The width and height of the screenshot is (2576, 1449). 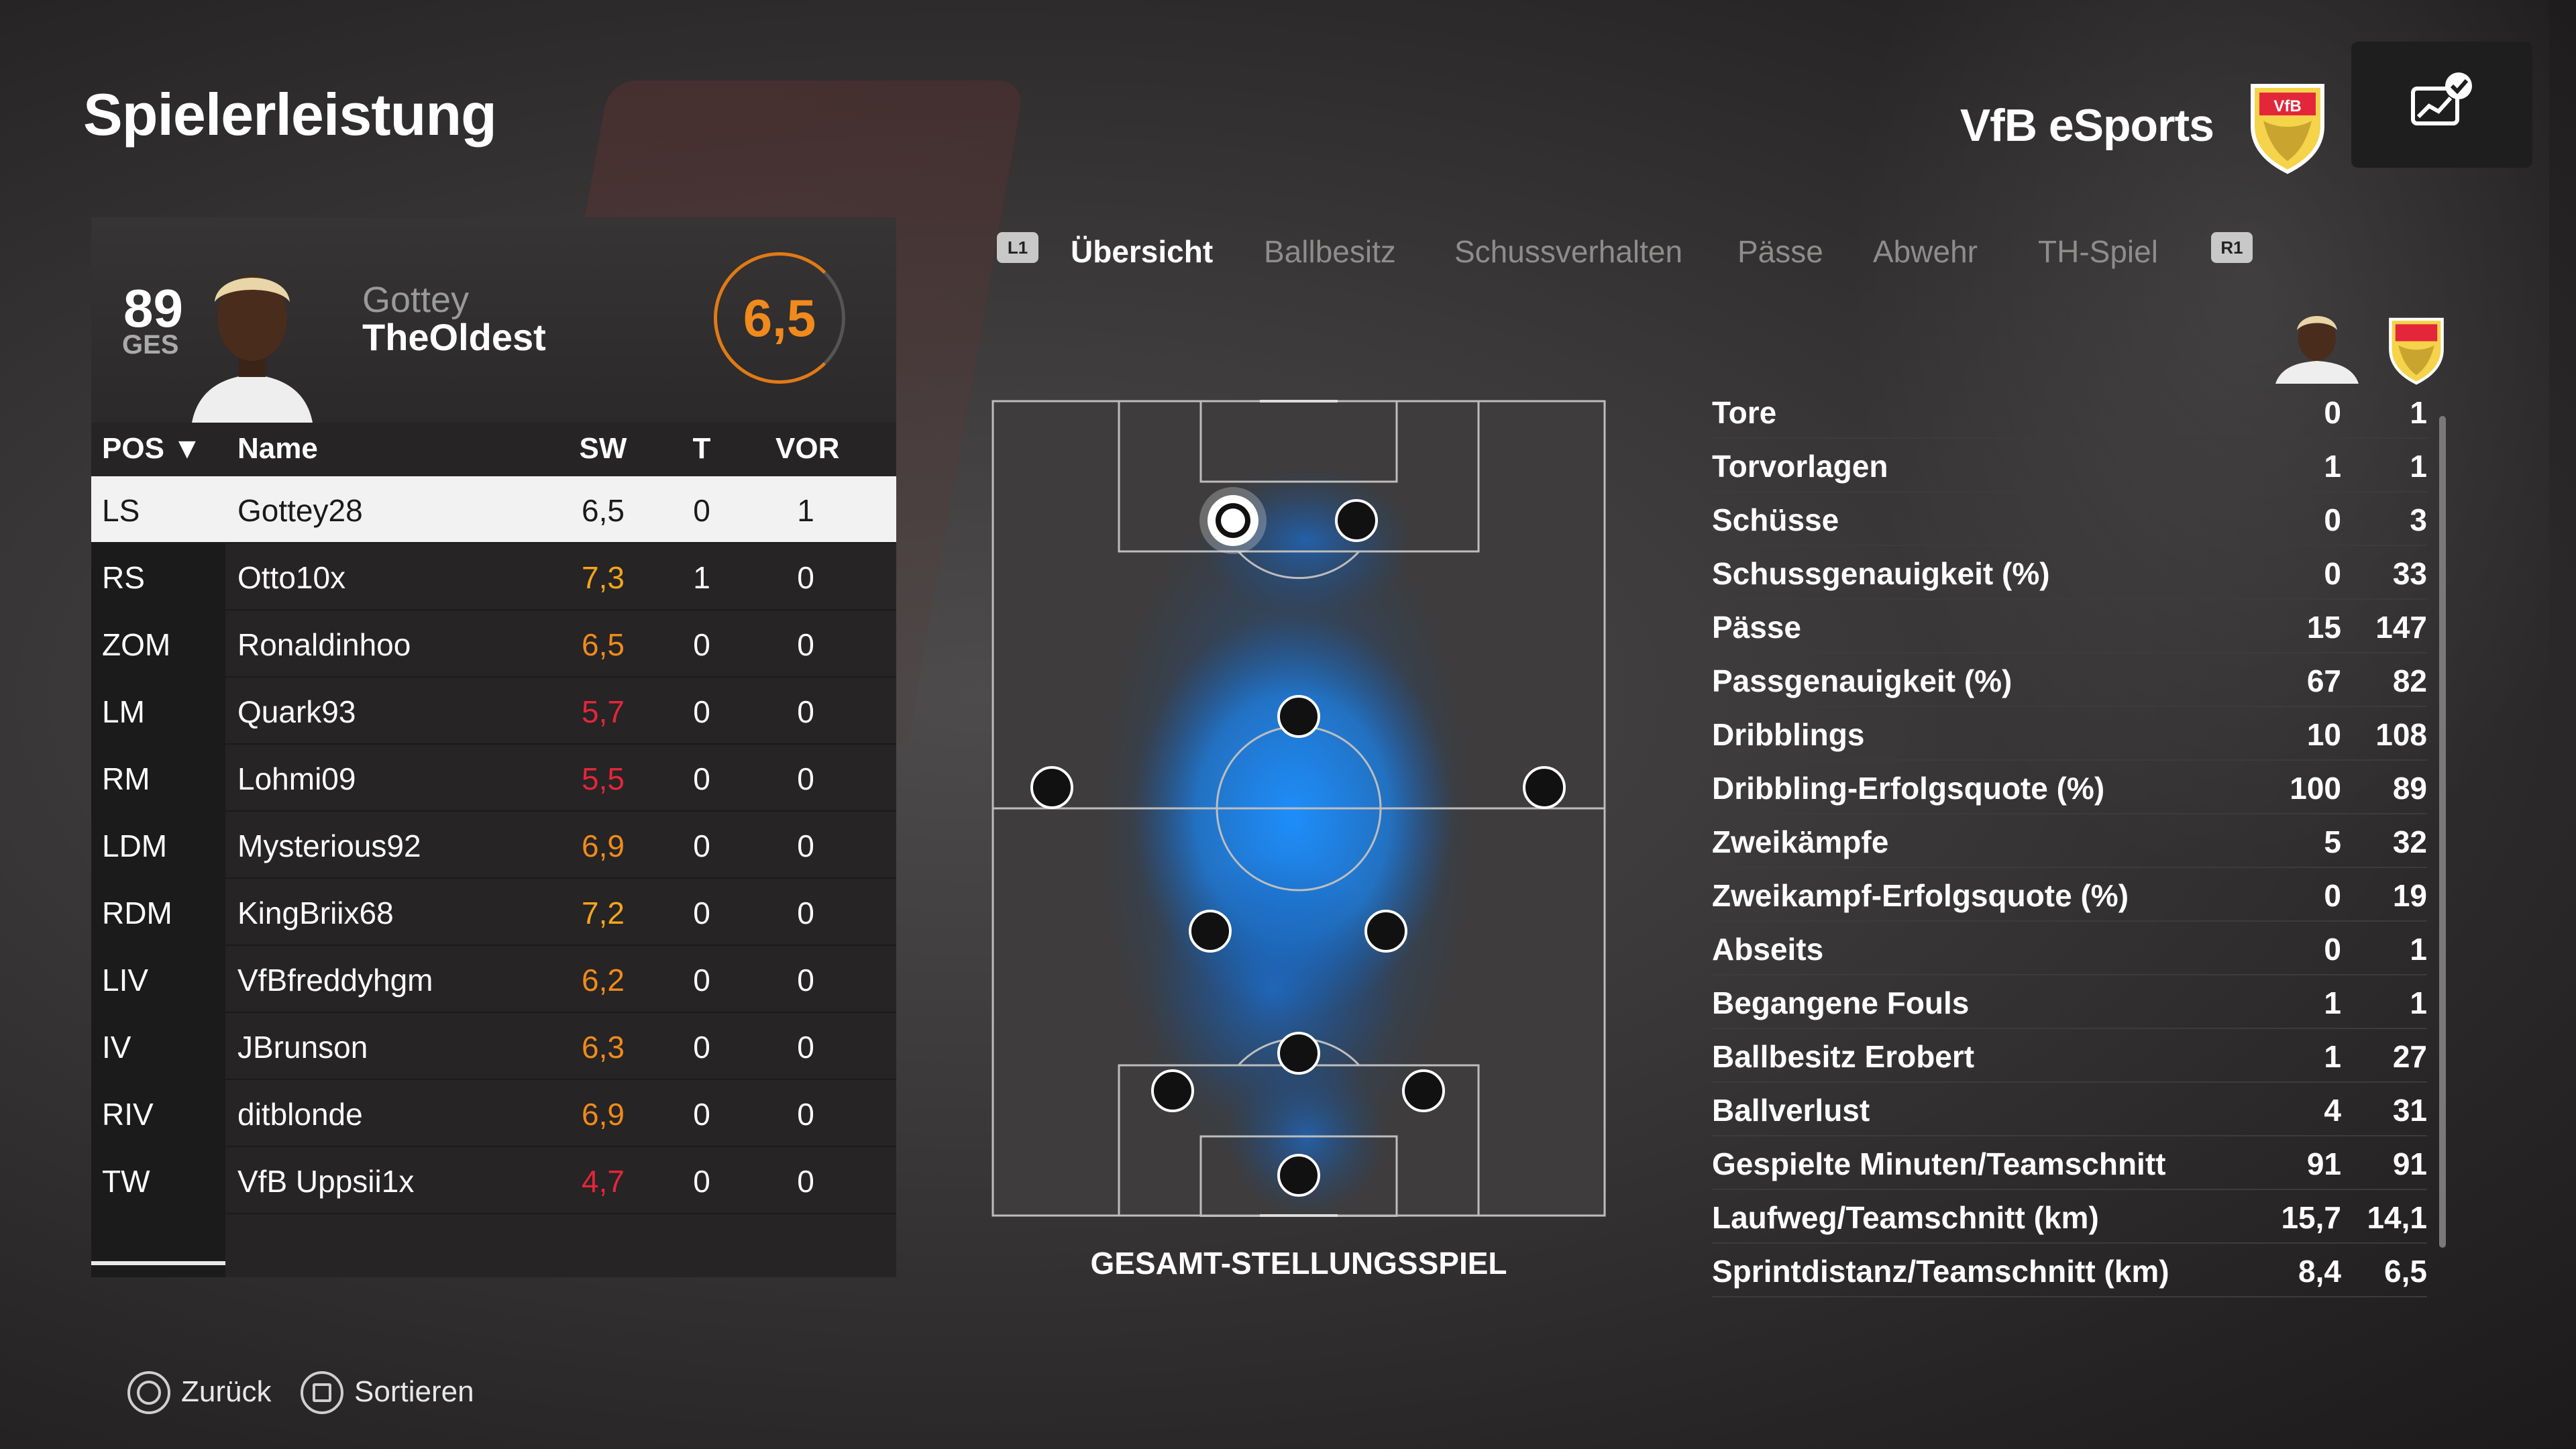 What do you see at coordinates (291, 577) in the screenshot?
I see `row-name: Otto10x` at bounding box center [291, 577].